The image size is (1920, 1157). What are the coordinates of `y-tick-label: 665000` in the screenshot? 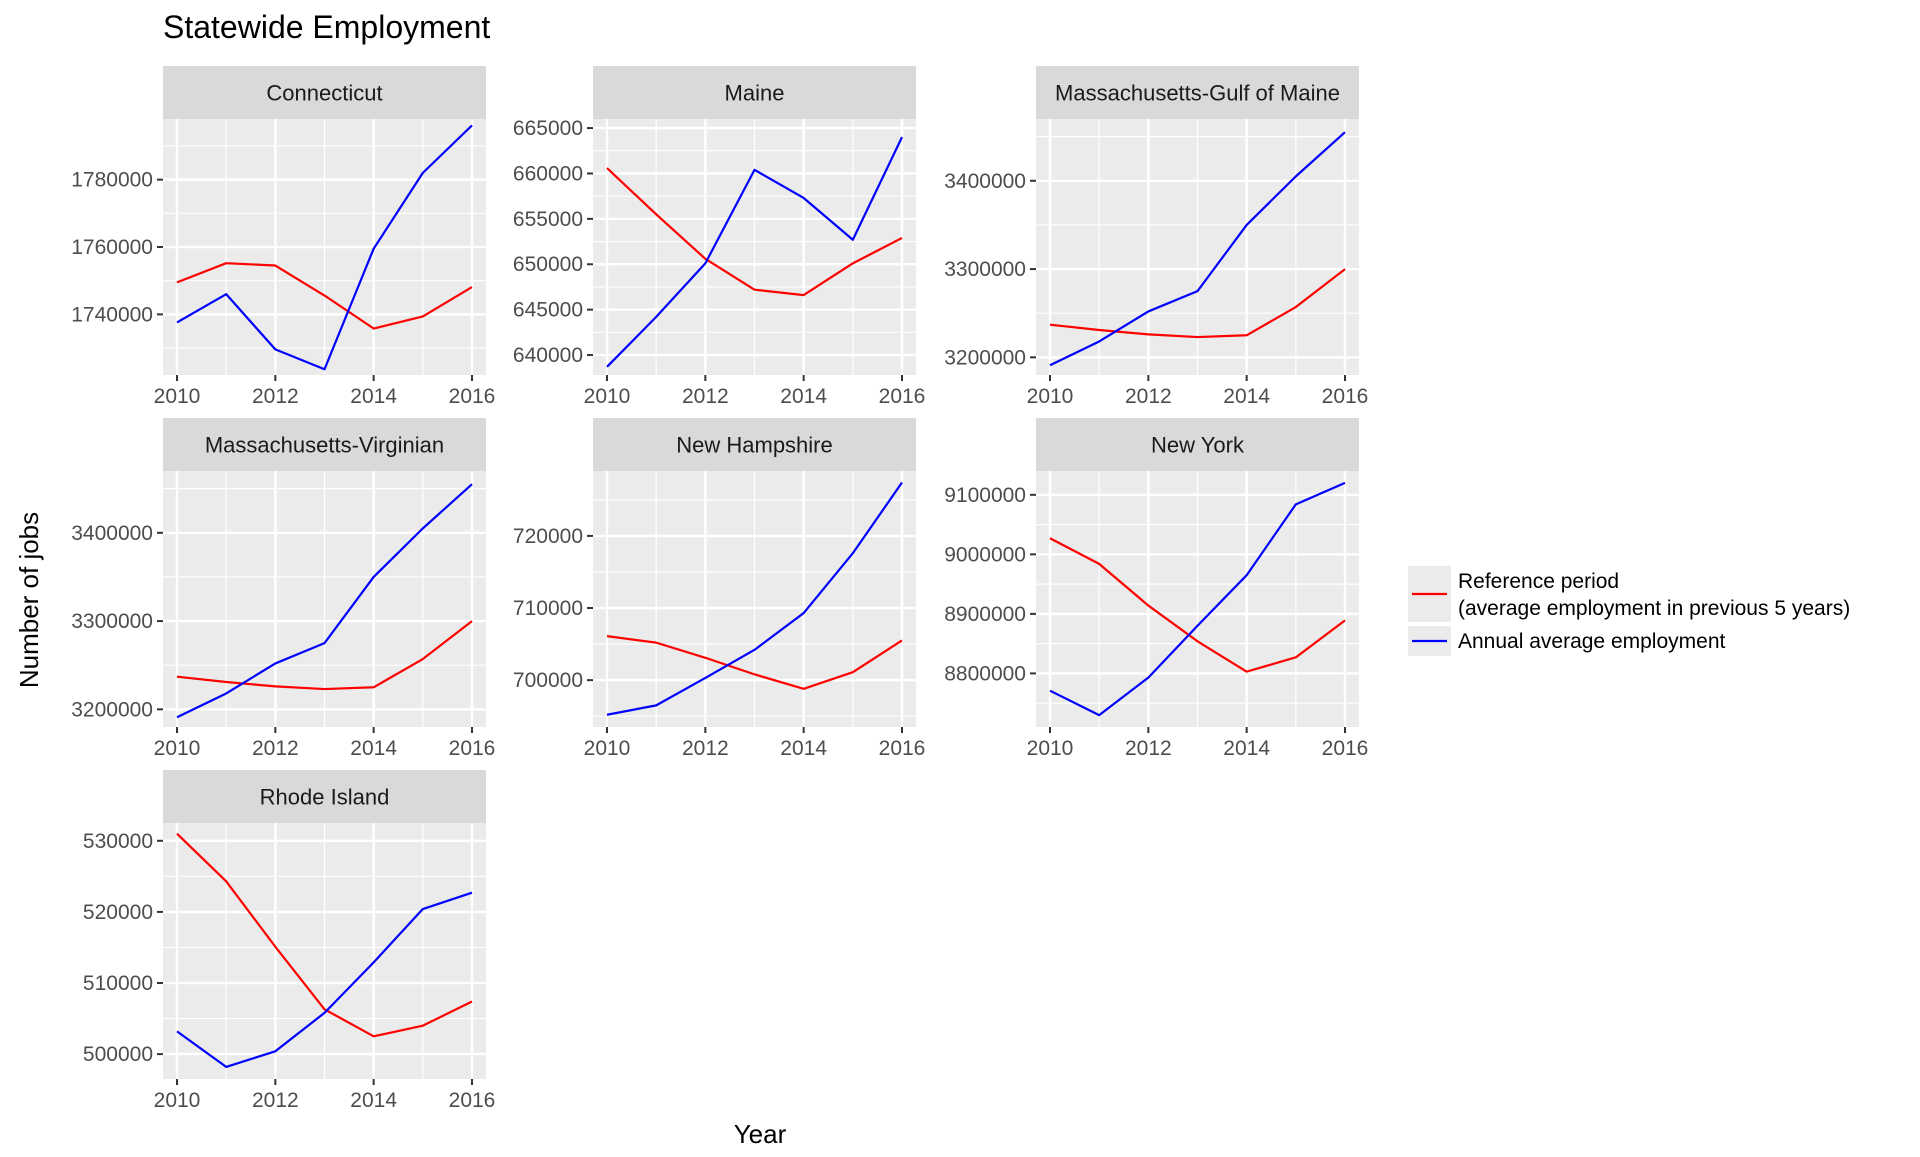 It's located at (548, 128).